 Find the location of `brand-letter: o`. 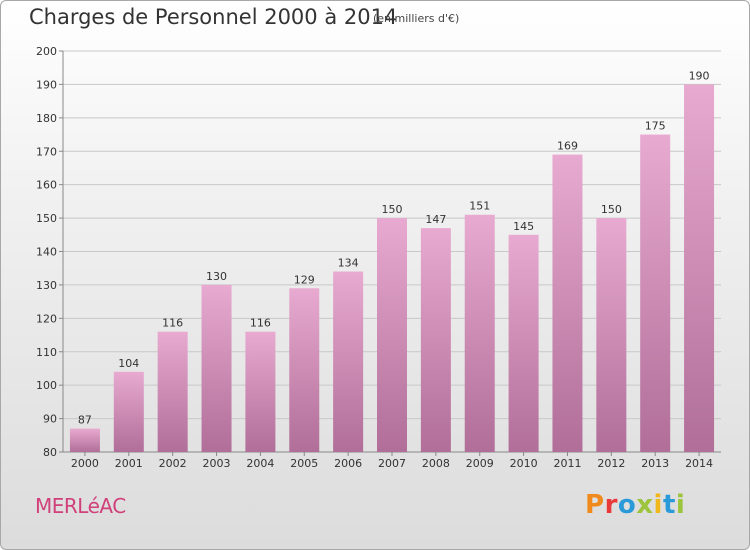

brand-letter: o is located at coordinates (627, 505).